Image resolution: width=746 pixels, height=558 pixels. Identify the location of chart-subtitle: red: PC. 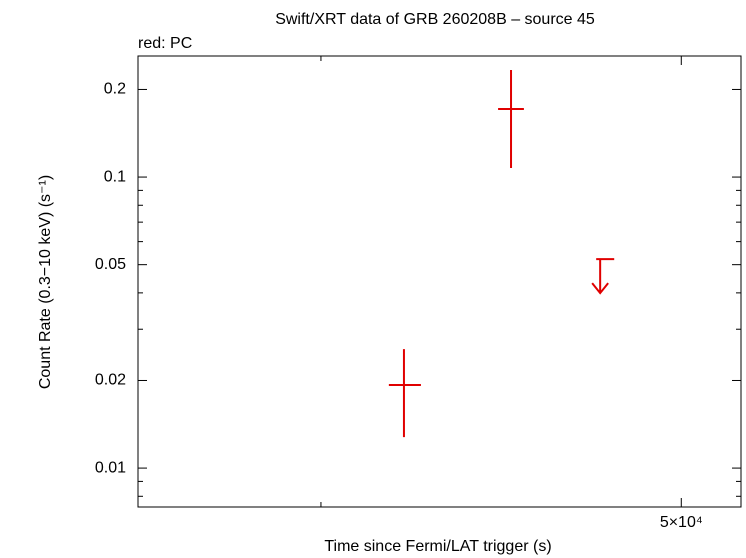
(165, 43).